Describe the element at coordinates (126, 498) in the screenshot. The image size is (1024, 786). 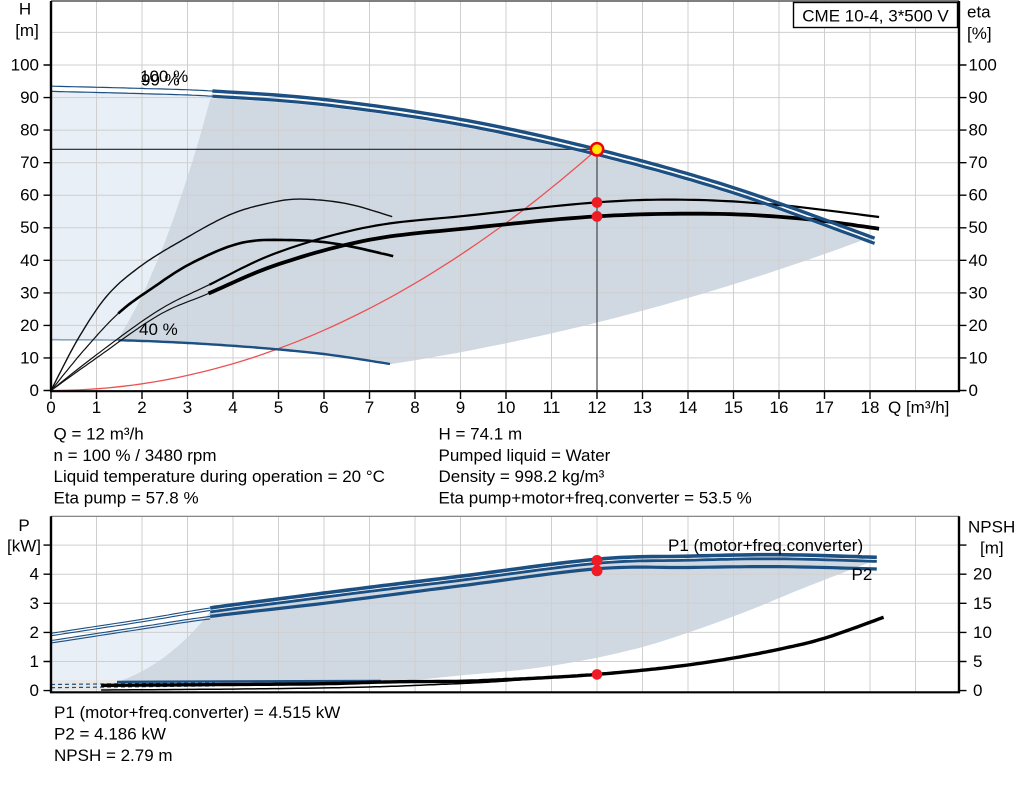
I see `svg-text: Eta pump = 57.8 %` at that location.